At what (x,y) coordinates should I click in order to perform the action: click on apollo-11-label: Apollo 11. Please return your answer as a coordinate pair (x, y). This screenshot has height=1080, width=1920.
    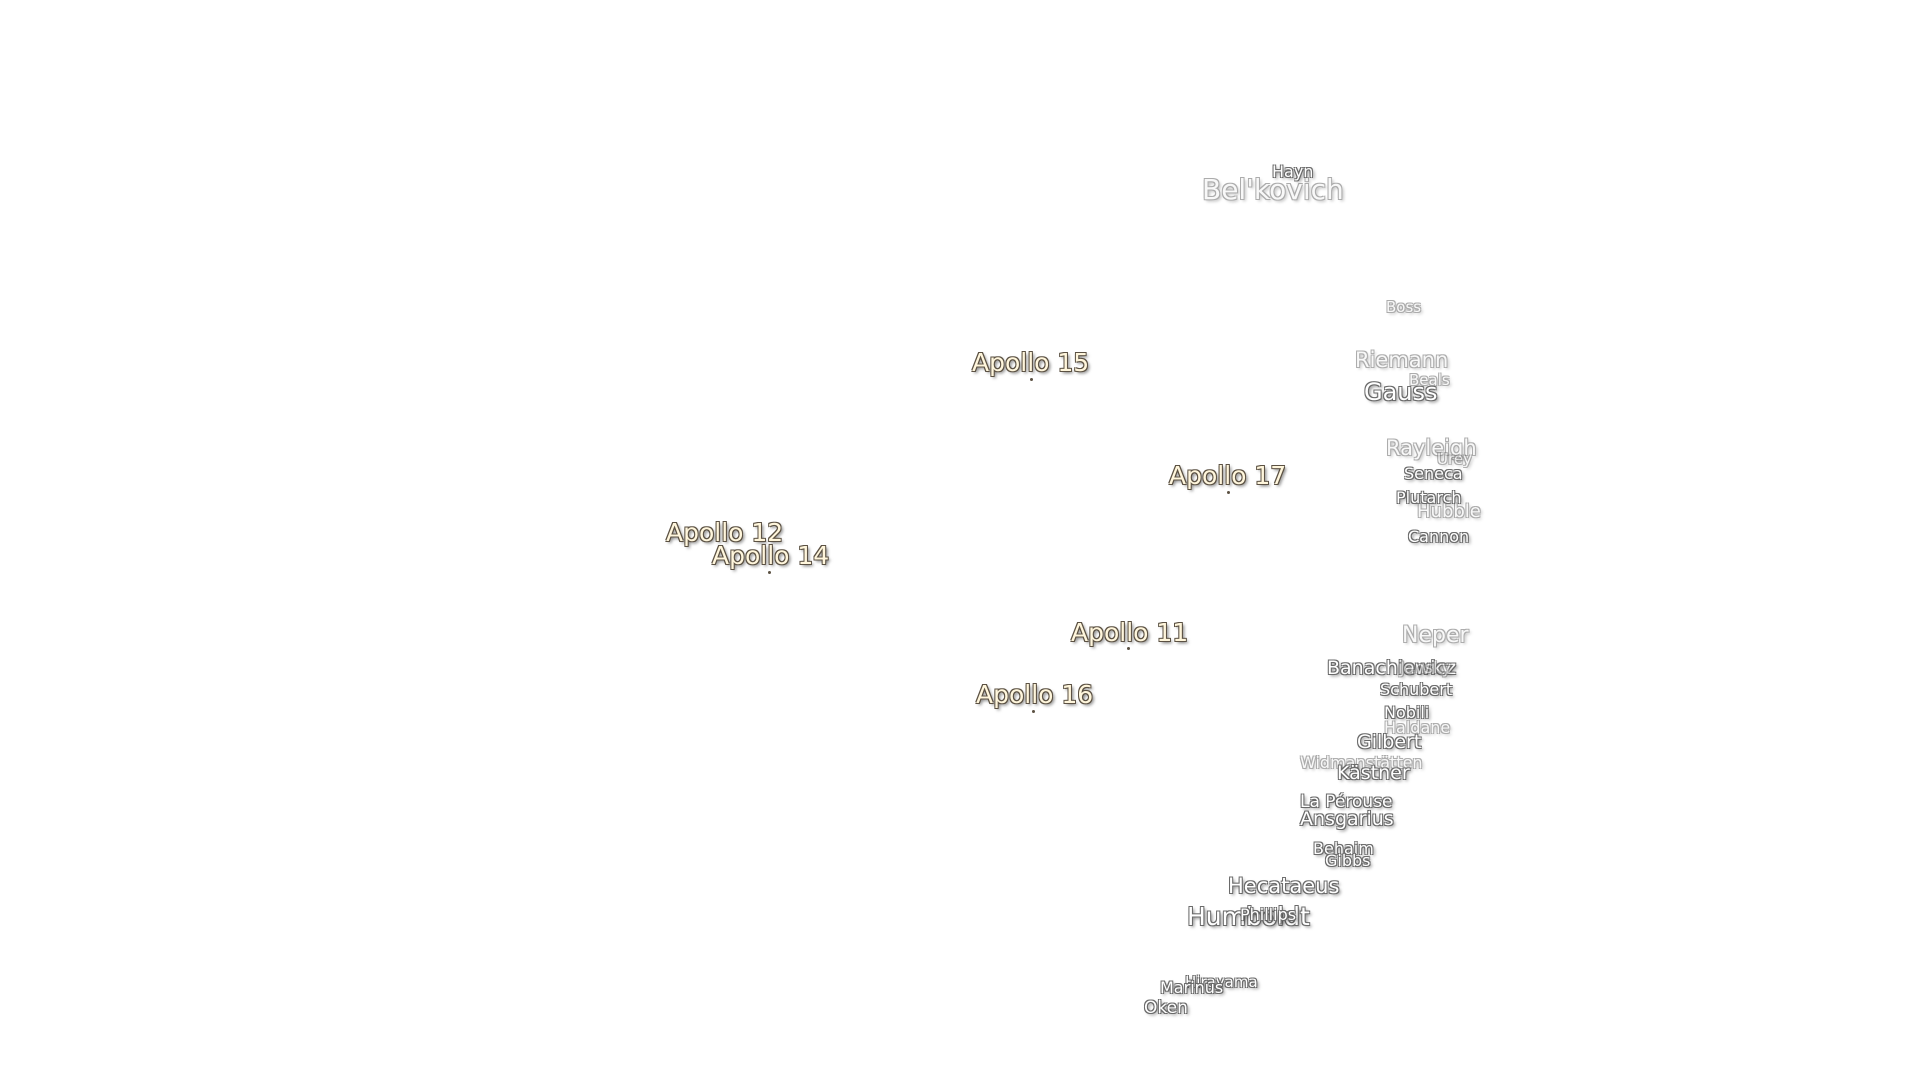
    Looking at the image, I should click on (1130, 632).